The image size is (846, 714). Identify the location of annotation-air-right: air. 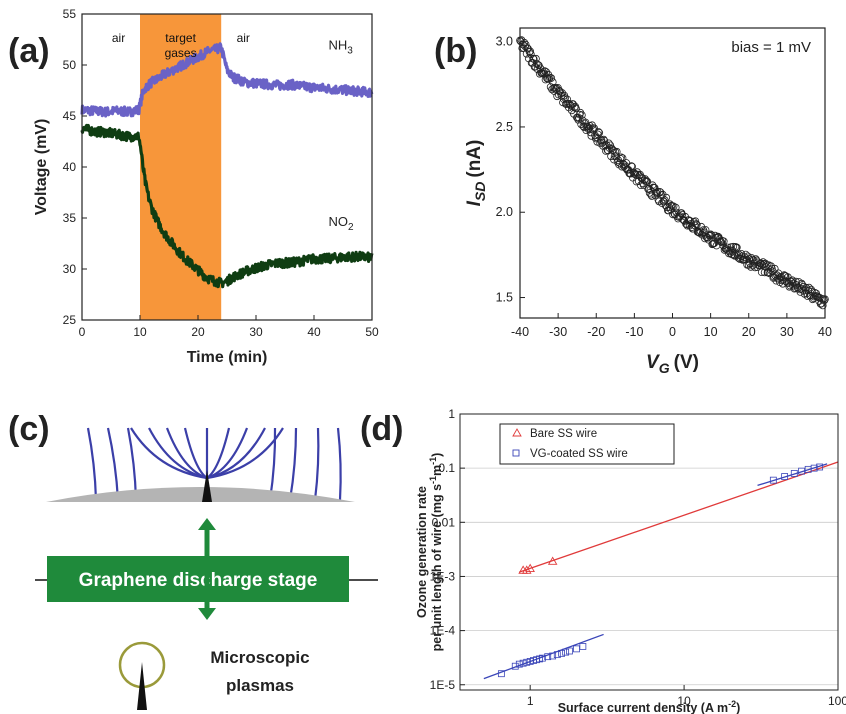
(243, 38).